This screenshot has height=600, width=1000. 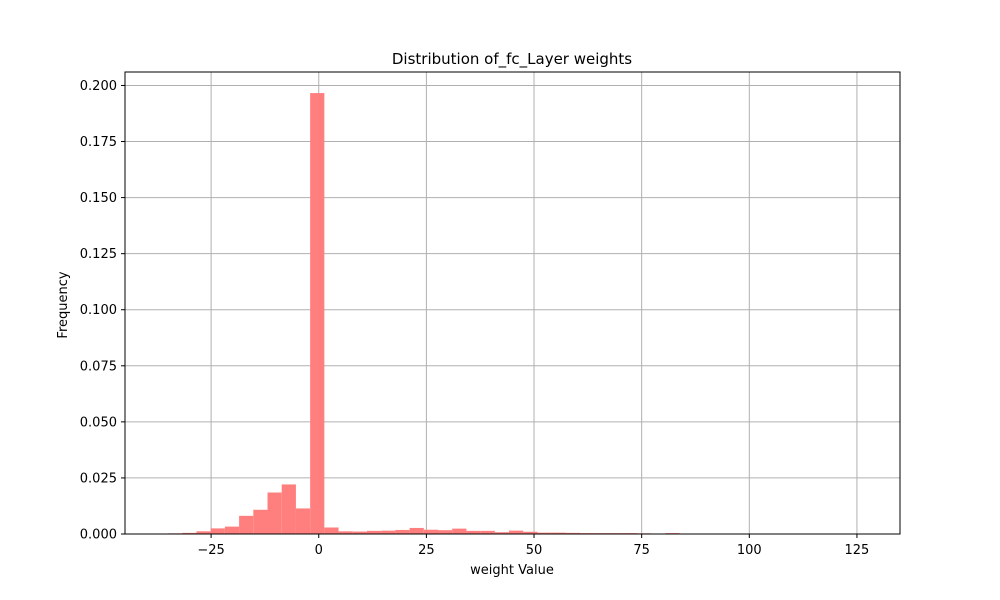 What do you see at coordinates (512, 570) in the screenshot?
I see `x-axis-title: weight Value` at bounding box center [512, 570].